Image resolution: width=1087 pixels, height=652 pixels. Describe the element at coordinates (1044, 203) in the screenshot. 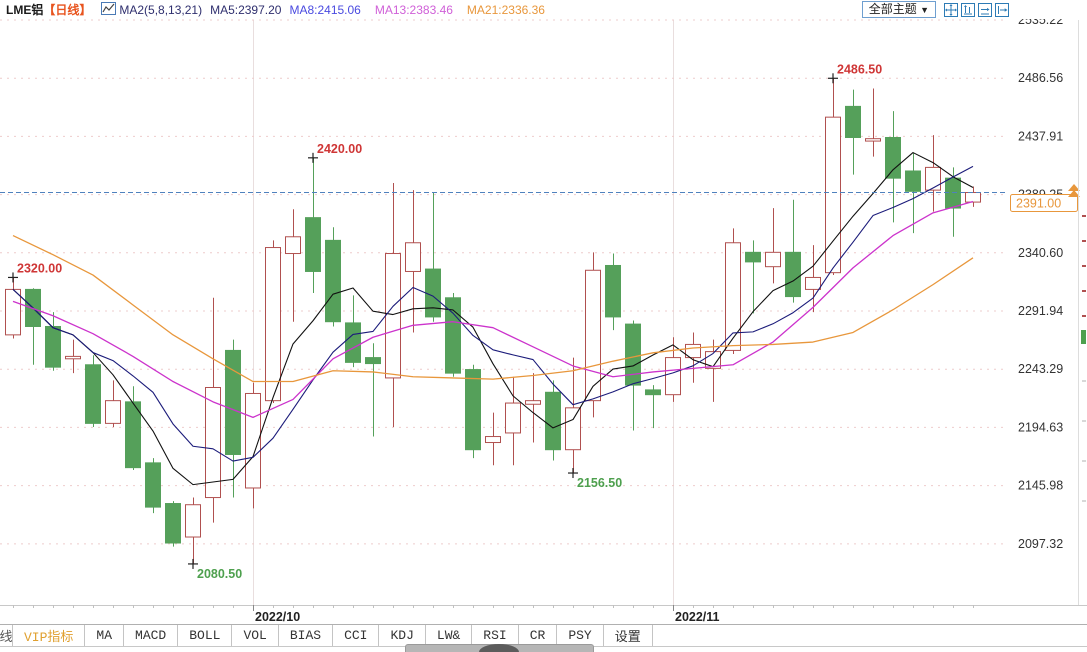

I see `current-price-tag` at that location.